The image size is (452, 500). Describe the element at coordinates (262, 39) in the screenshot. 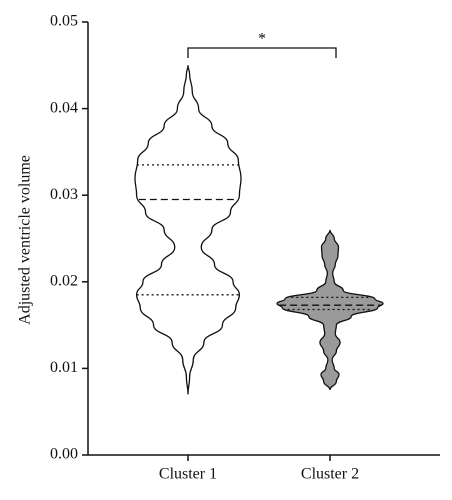

I see `significance-label: *` at that location.